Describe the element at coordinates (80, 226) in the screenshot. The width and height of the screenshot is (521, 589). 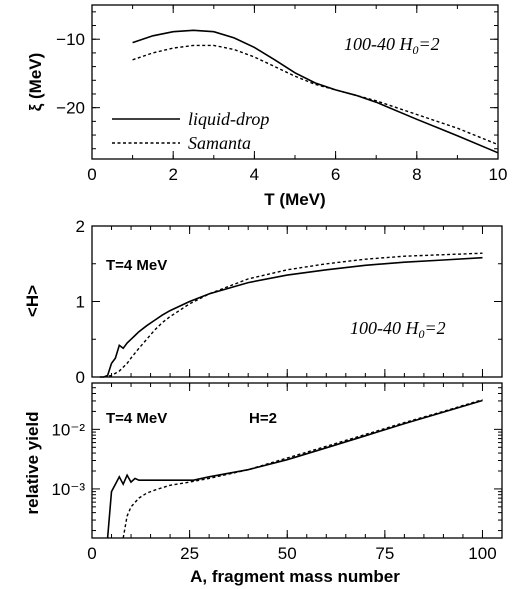
I see `y-tick-label: 2` at that location.